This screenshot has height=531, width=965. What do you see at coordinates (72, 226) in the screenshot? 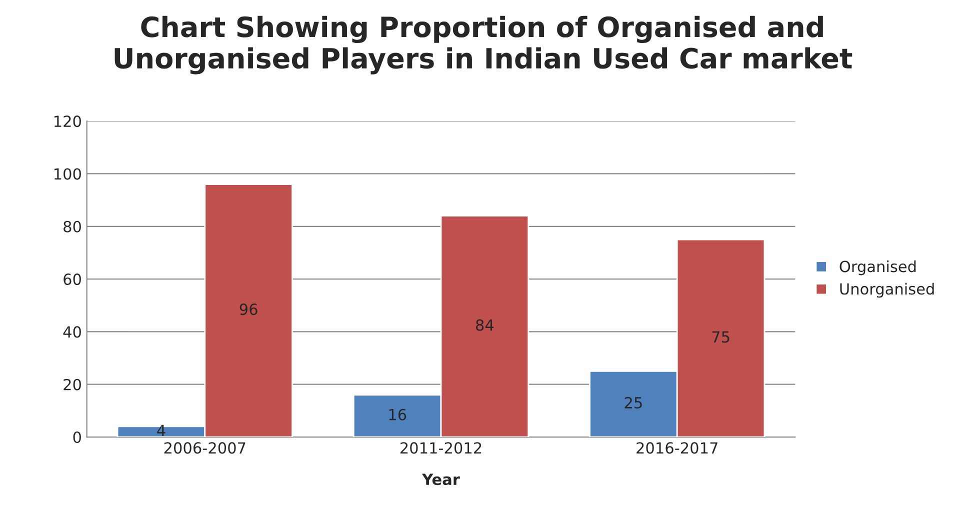
I see `y-tick-label: 80` at bounding box center [72, 226].